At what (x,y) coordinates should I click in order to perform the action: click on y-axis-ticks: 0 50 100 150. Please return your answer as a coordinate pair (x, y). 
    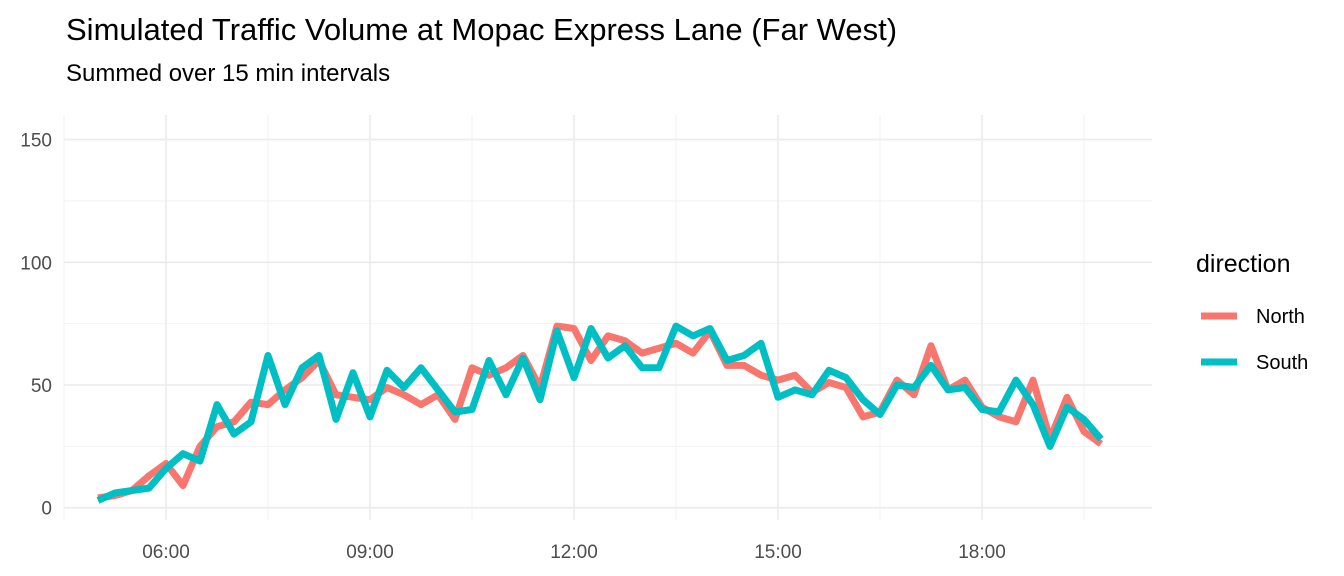
    Looking at the image, I should click on (36, 325).